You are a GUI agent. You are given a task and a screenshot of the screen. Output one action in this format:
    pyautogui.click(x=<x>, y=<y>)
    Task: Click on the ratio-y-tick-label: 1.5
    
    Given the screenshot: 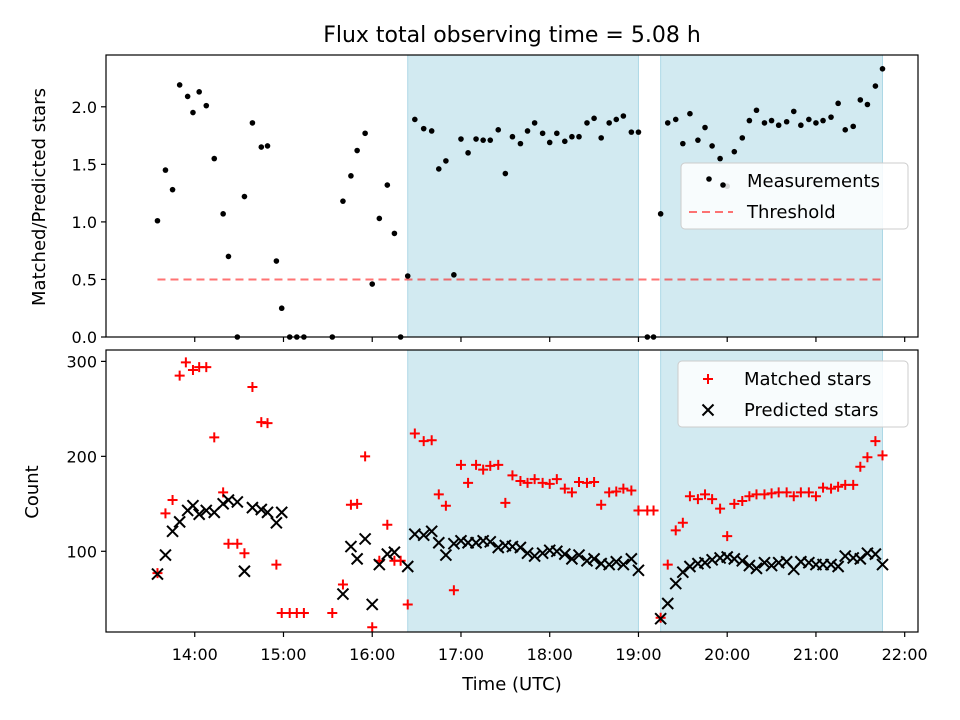 What is the action you would take?
    pyautogui.click(x=84, y=164)
    